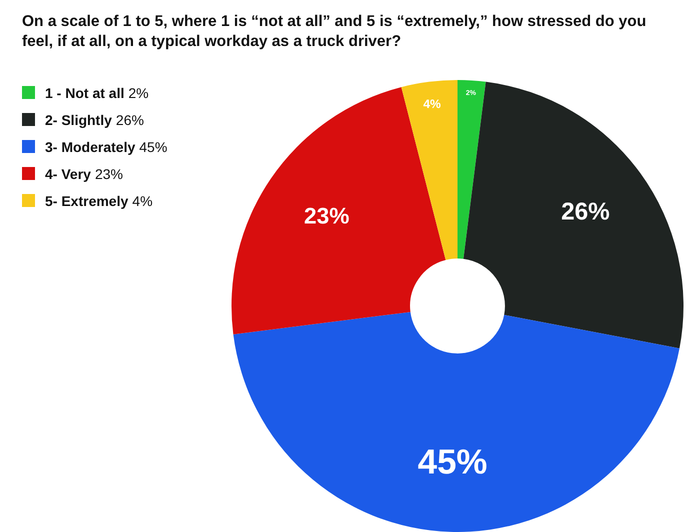  What do you see at coordinates (78, 120) in the screenshot?
I see `legend-label: 2- Slightly` at bounding box center [78, 120].